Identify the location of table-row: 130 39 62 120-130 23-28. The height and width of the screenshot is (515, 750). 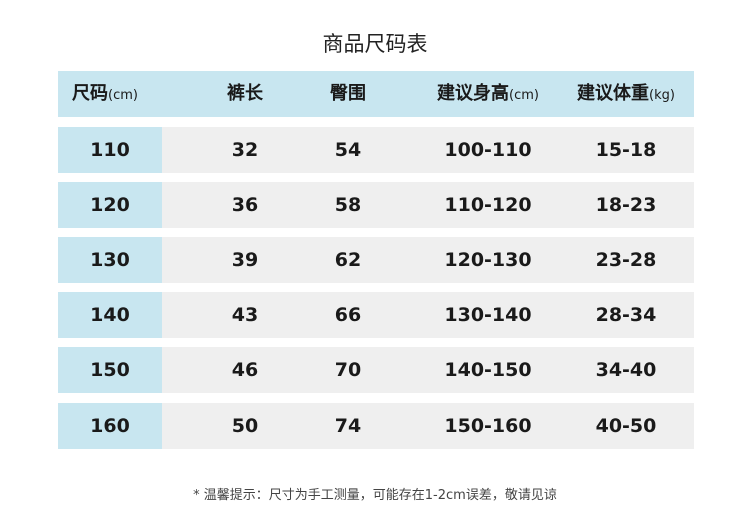
(376, 260).